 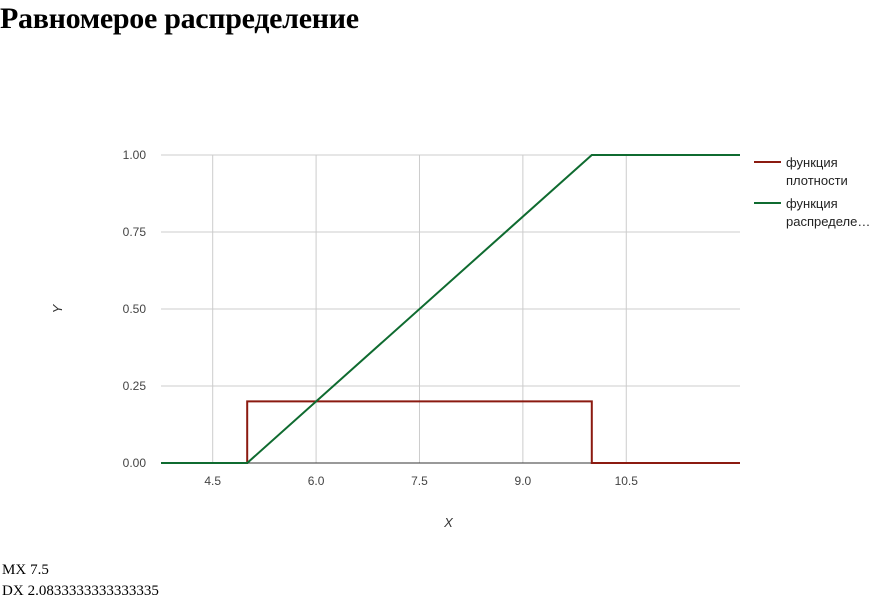 What do you see at coordinates (627, 481) in the screenshot?
I see `x-tick-label: 10.5` at bounding box center [627, 481].